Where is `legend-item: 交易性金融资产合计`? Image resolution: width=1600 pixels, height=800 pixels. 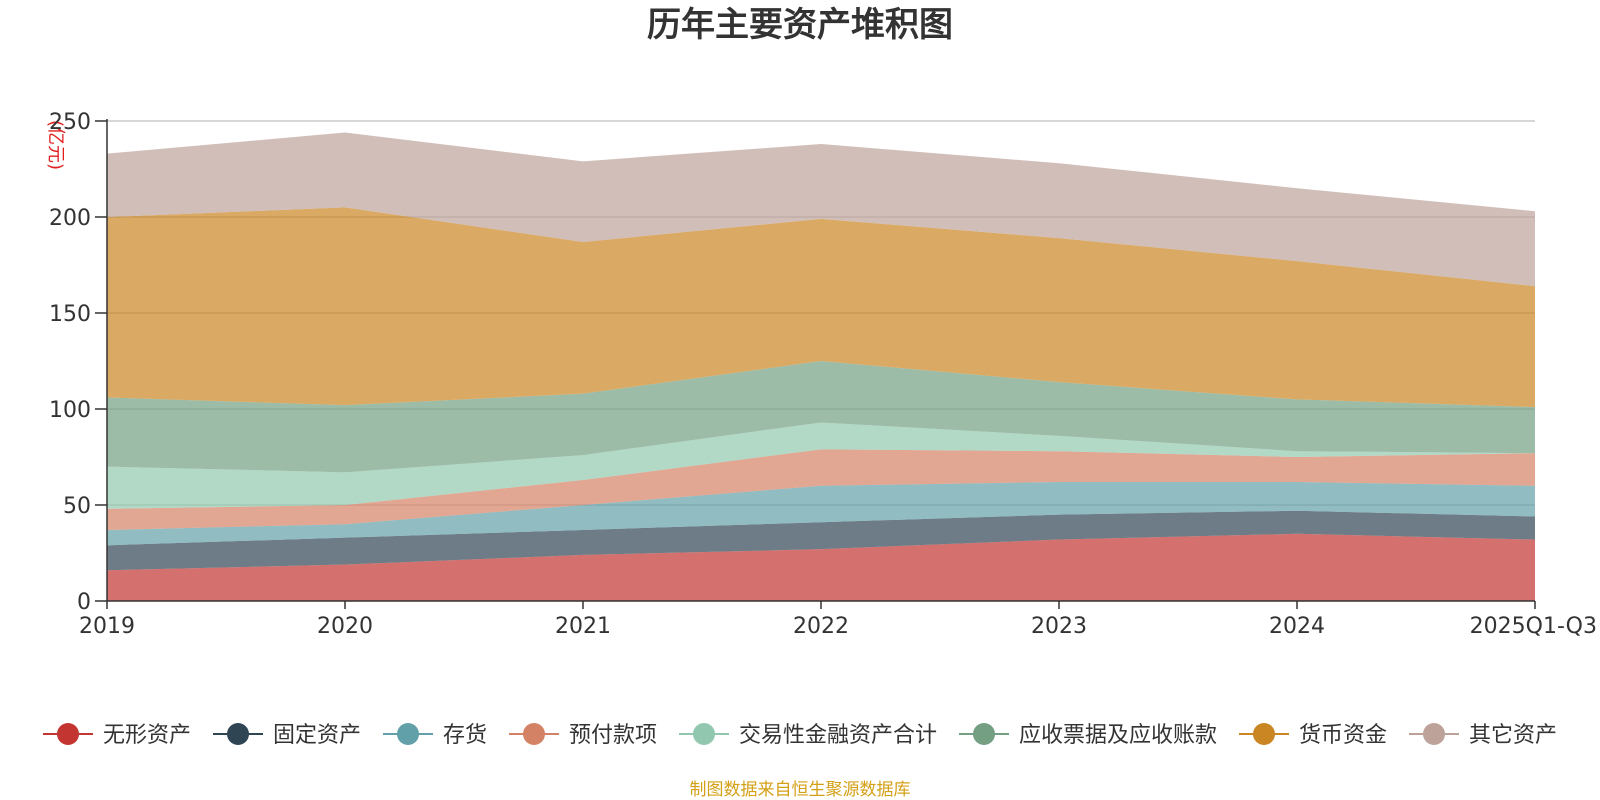 legend-item: 交易性金融资产合计 is located at coordinates (808, 735).